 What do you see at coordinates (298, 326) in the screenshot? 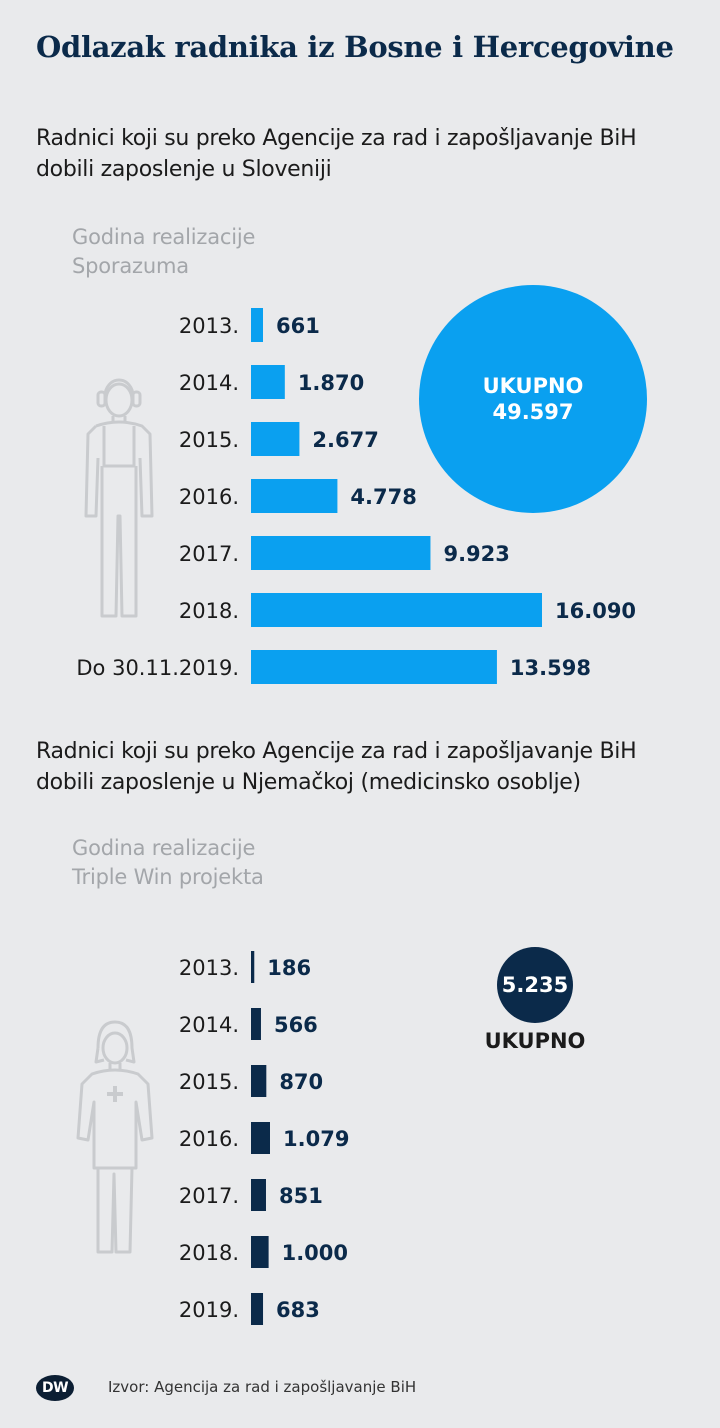
I see `chart1-value-label: 661` at bounding box center [298, 326].